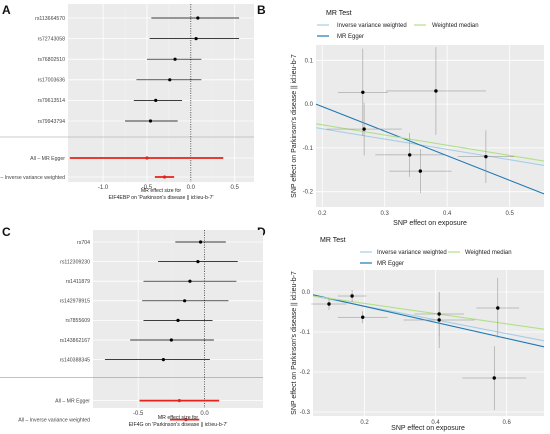 This screenshot has width=550, height=434. I want to click on snp-label: rs112309230, so click(75, 262).